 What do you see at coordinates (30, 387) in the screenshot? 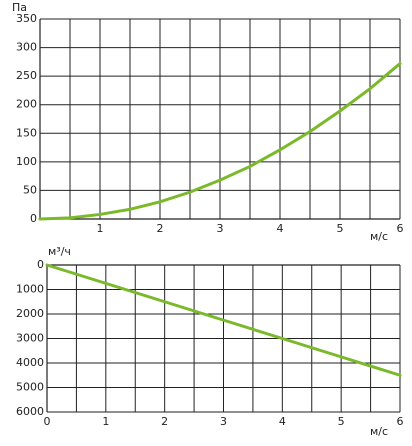
I see `y-tick-label: 5000` at bounding box center [30, 387].